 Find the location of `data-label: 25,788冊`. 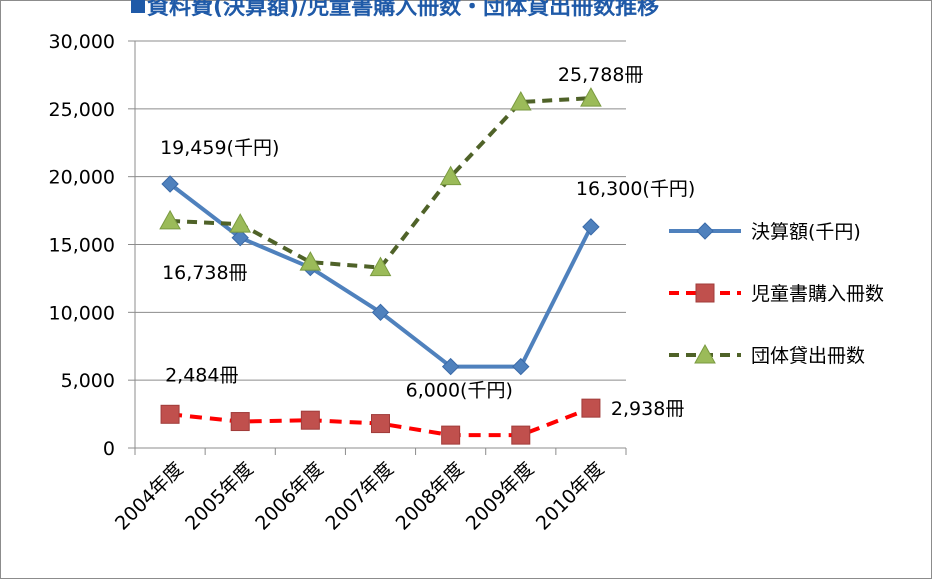

data-label: 25,788冊 is located at coordinates (600, 75).